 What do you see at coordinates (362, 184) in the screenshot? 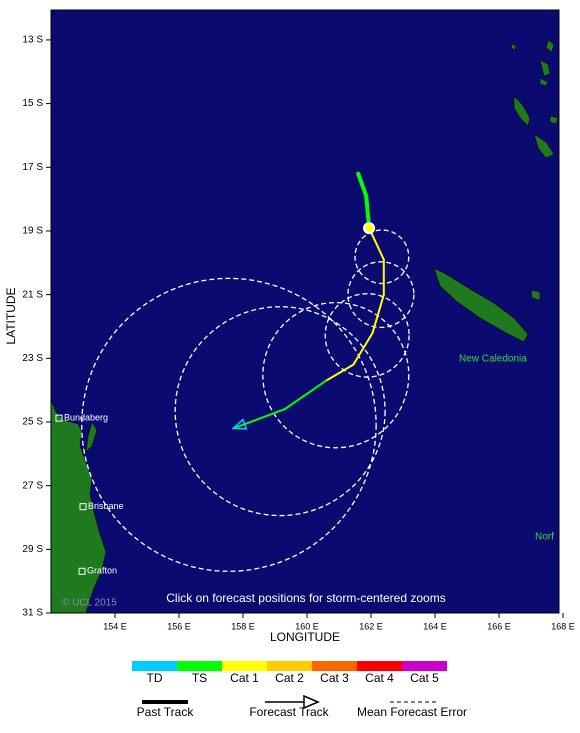
I see `past-track-segment` at bounding box center [362, 184].